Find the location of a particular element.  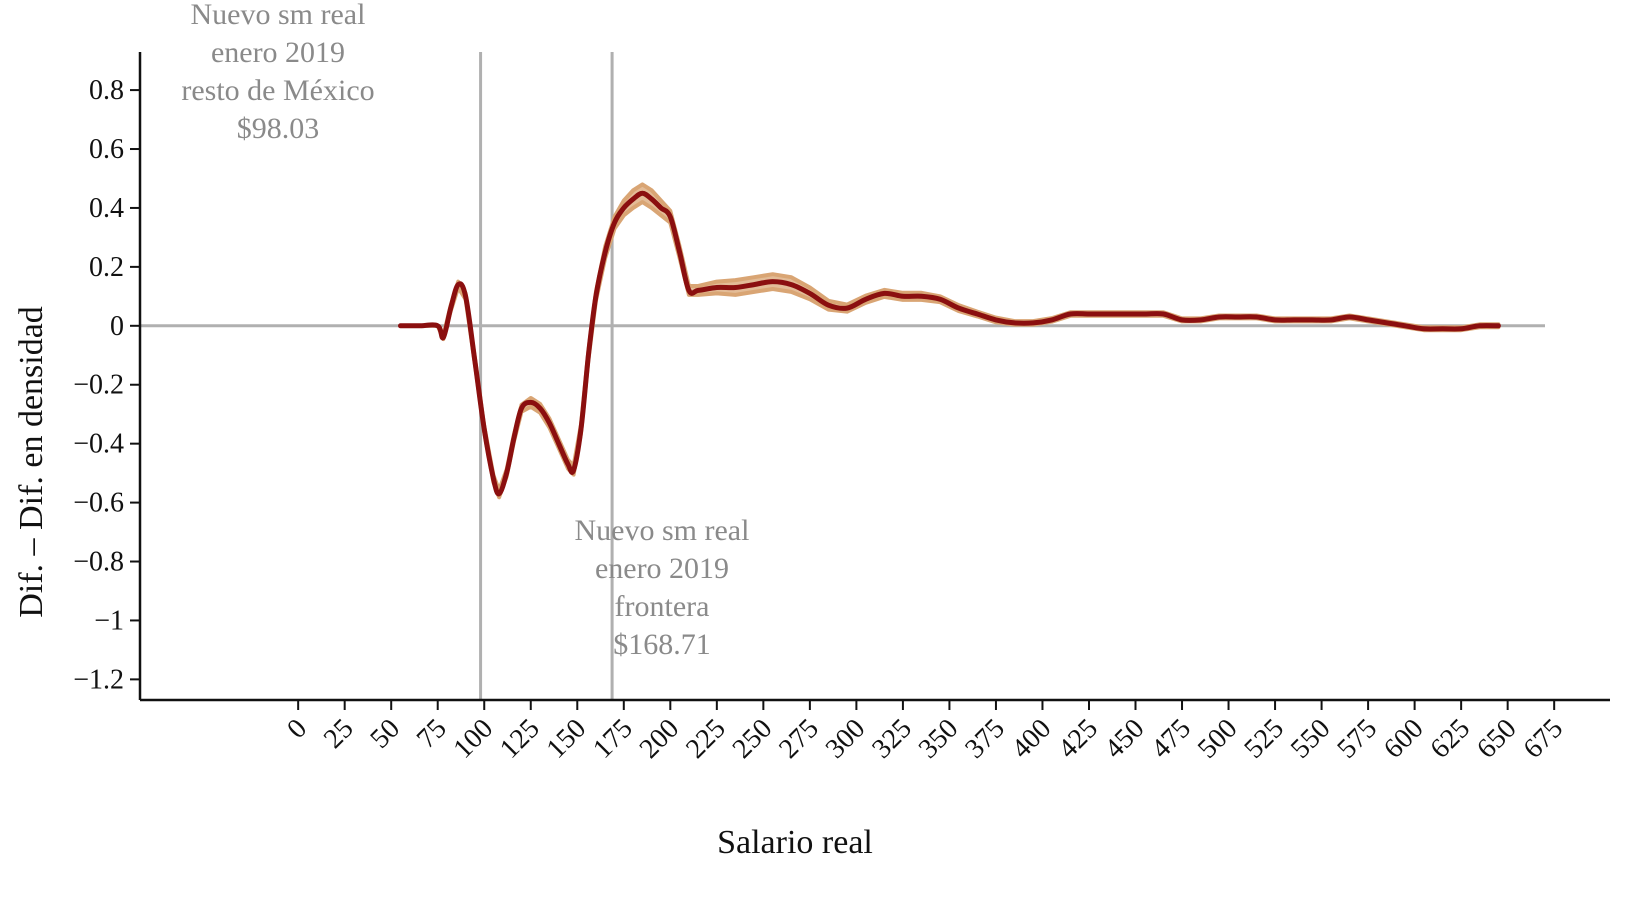

x-tick-label: 375 is located at coordinates (985, 739).